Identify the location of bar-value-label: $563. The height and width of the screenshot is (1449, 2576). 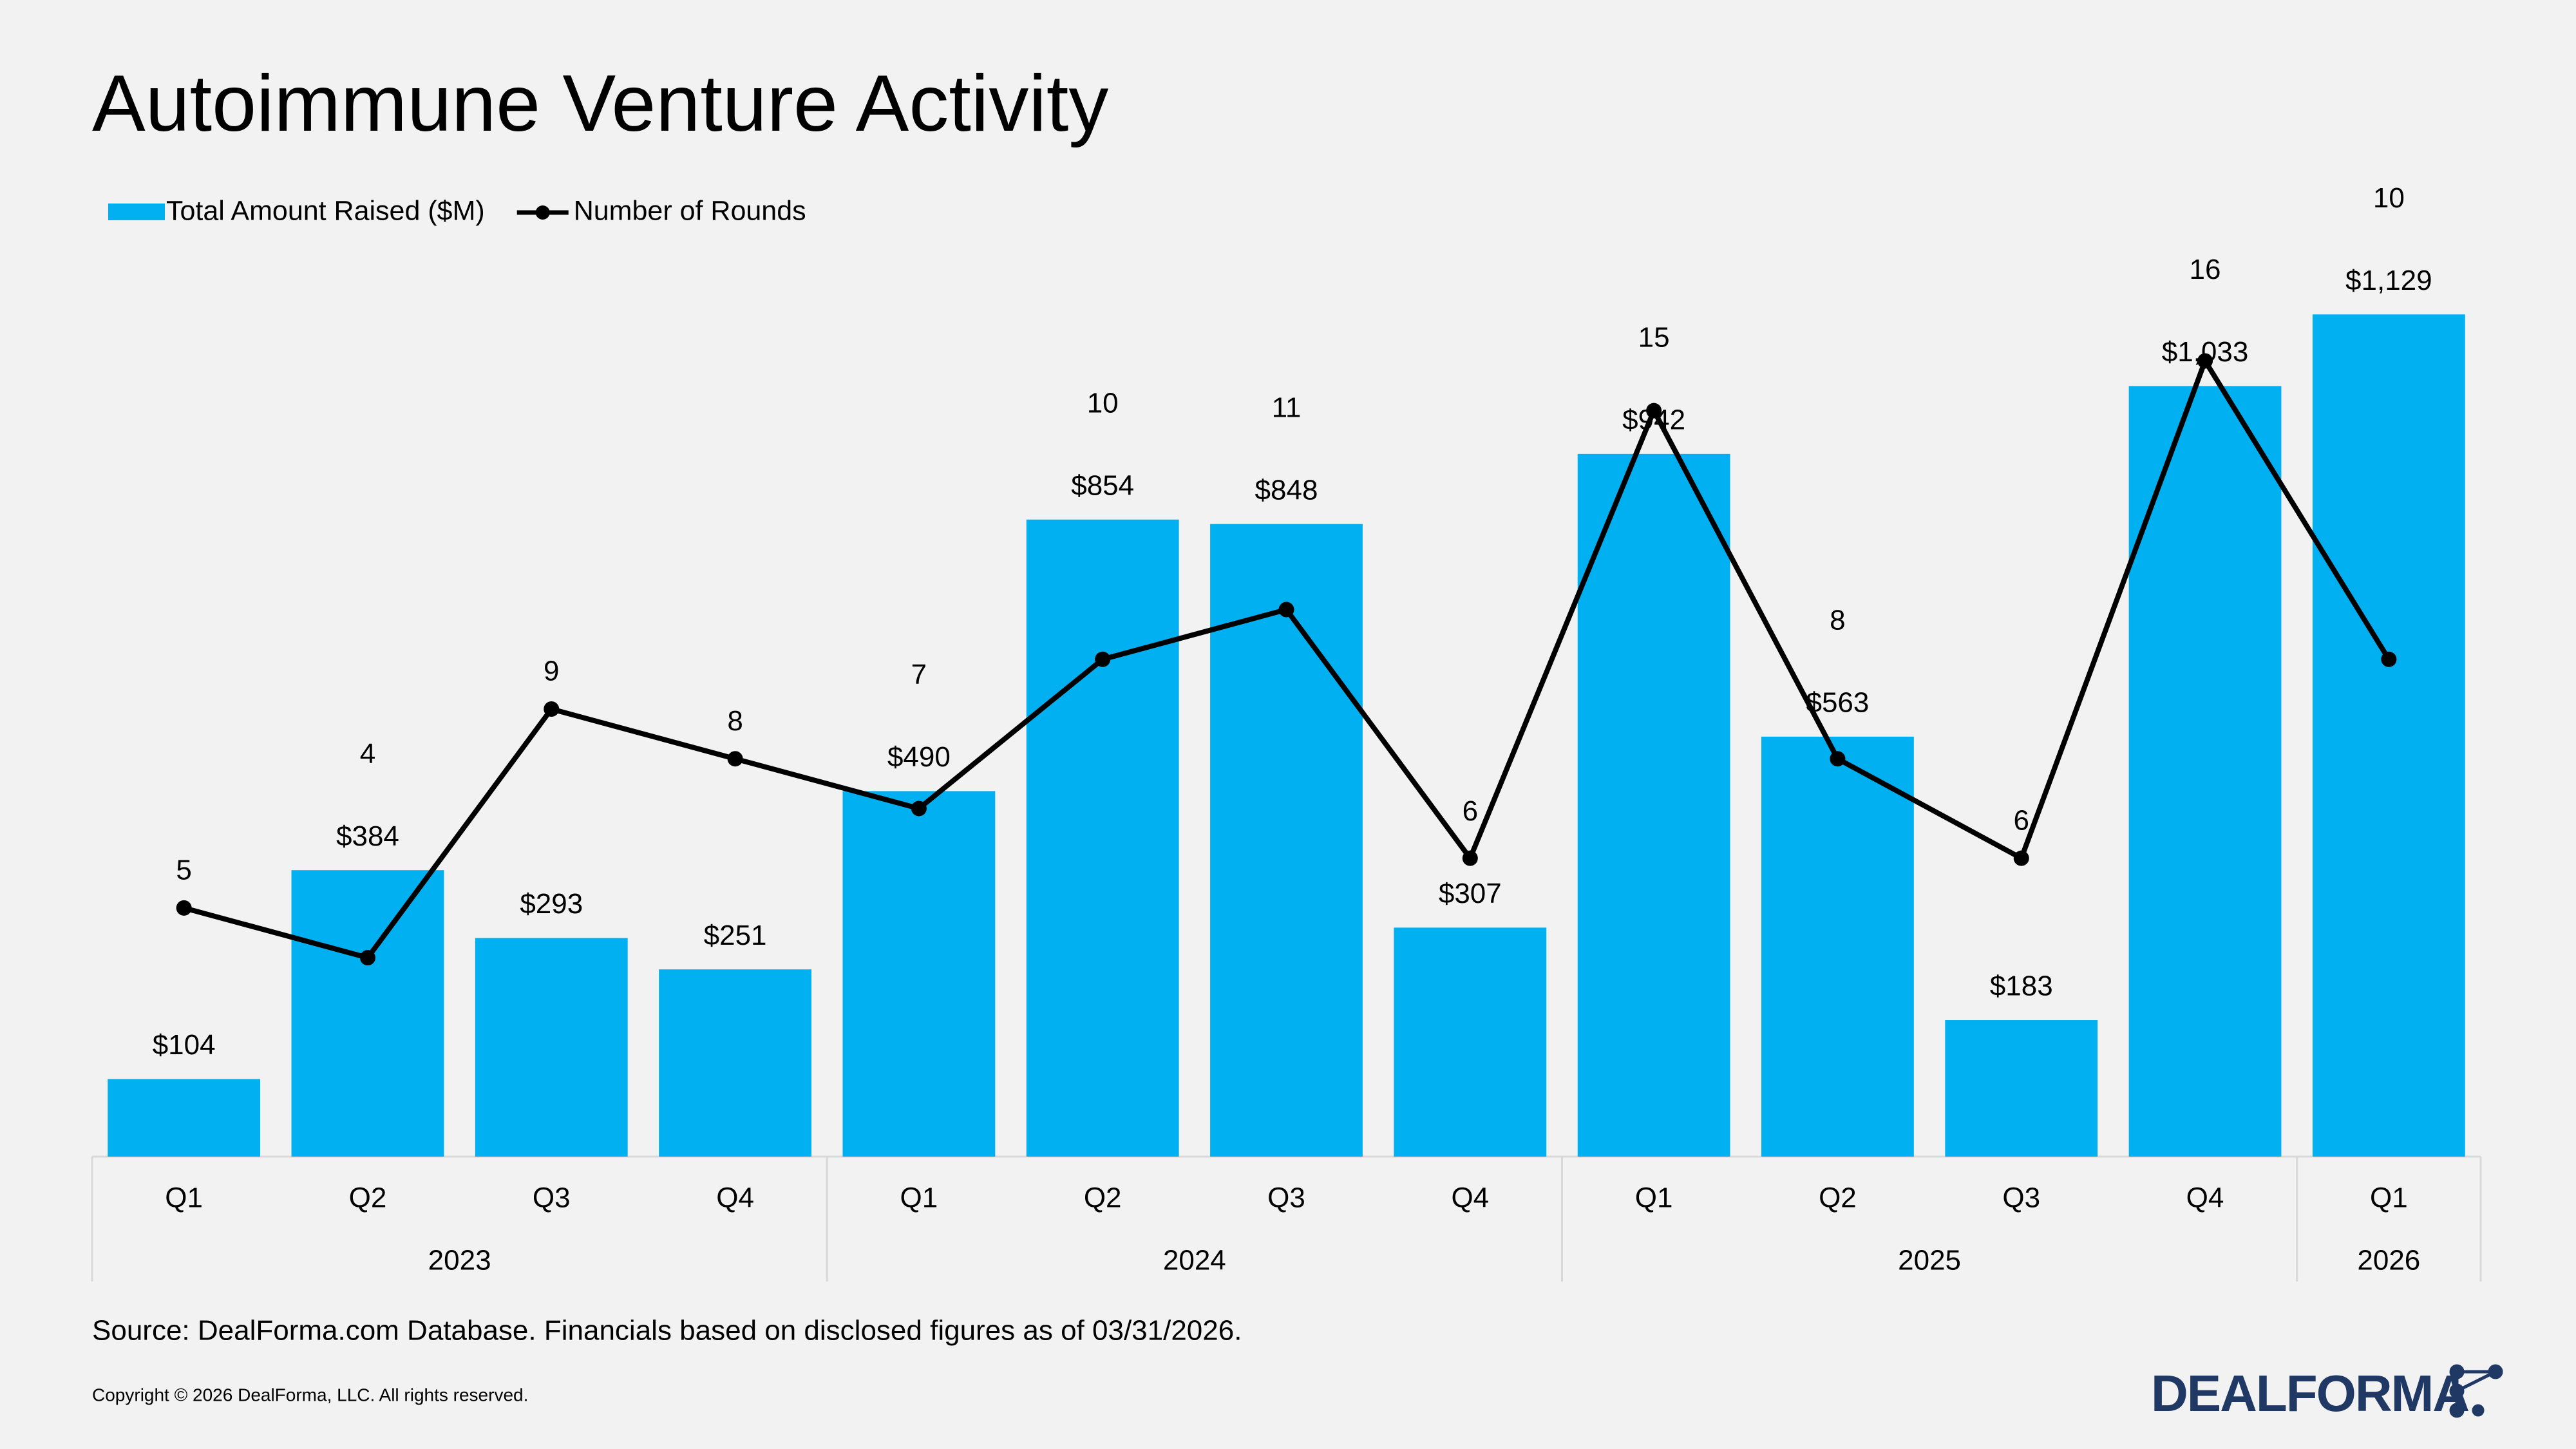
(1837, 702).